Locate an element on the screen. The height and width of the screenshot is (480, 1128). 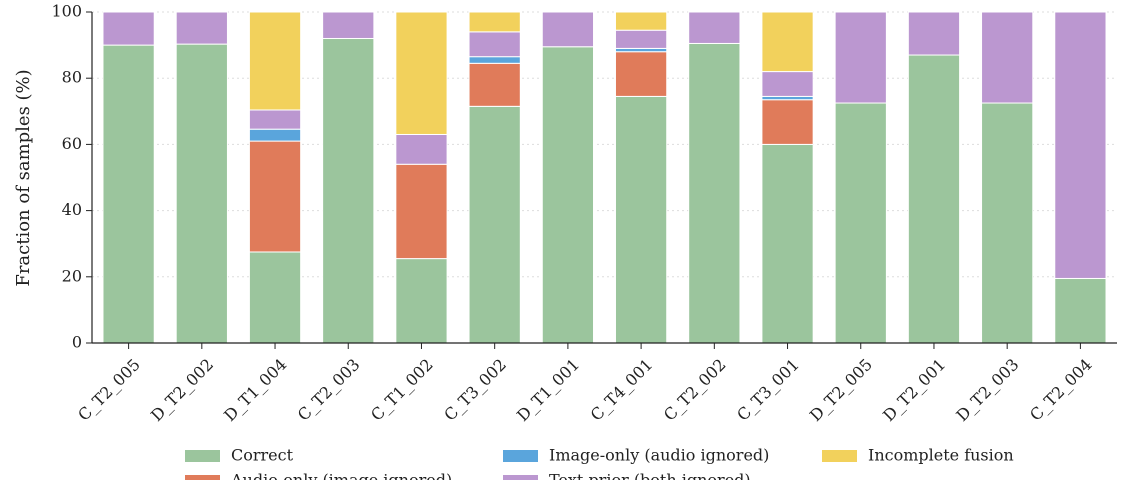
y-tick-label: 20 is located at coordinates (72, 275).